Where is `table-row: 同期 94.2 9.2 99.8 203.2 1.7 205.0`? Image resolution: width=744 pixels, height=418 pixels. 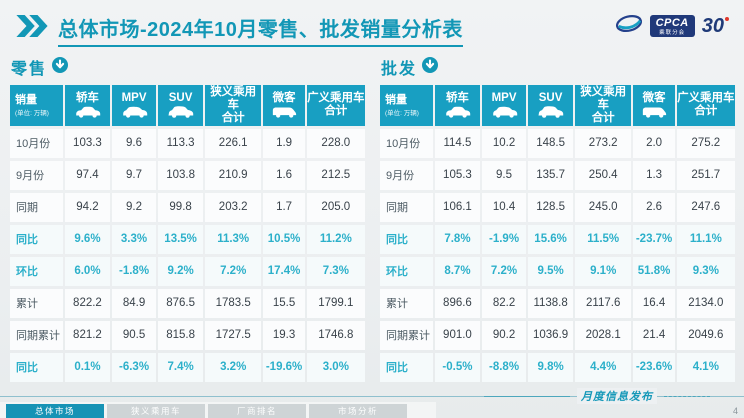
table-row: 同期 94.2 9.2 99.8 203.2 1.7 205.0 is located at coordinates (187, 207).